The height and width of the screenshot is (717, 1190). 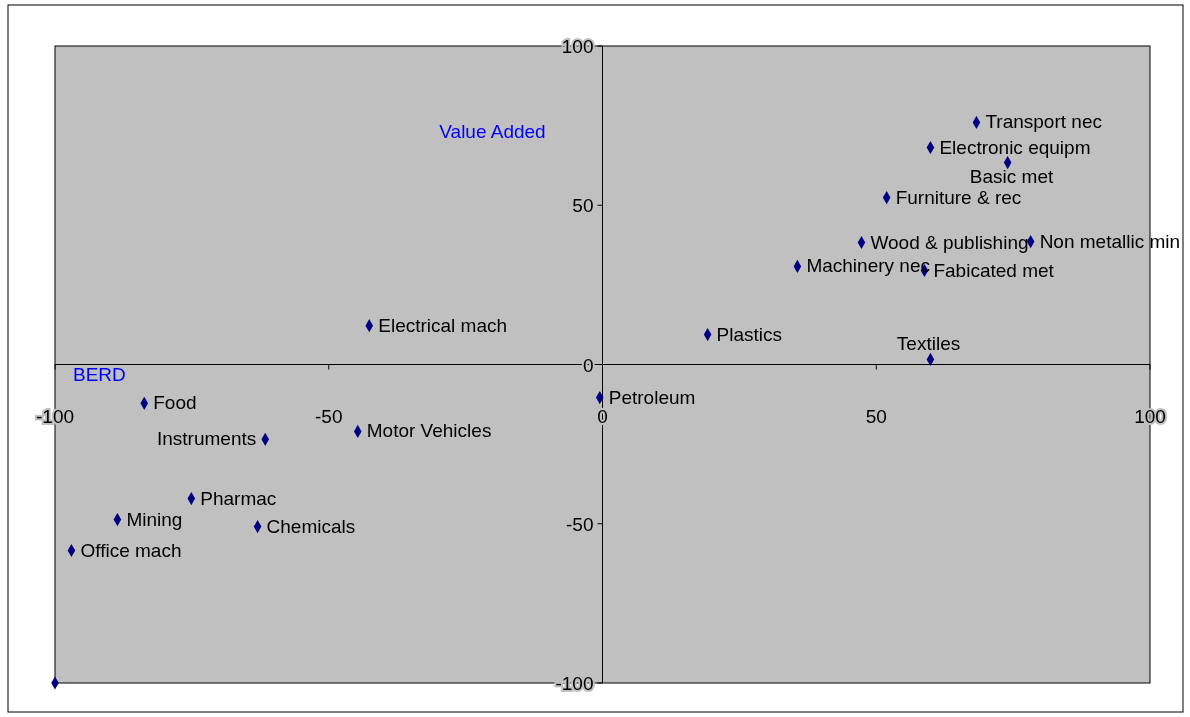 What do you see at coordinates (652, 397) in the screenshot?
I see `annotation: Petroleum` at bounding box center [652, 397].